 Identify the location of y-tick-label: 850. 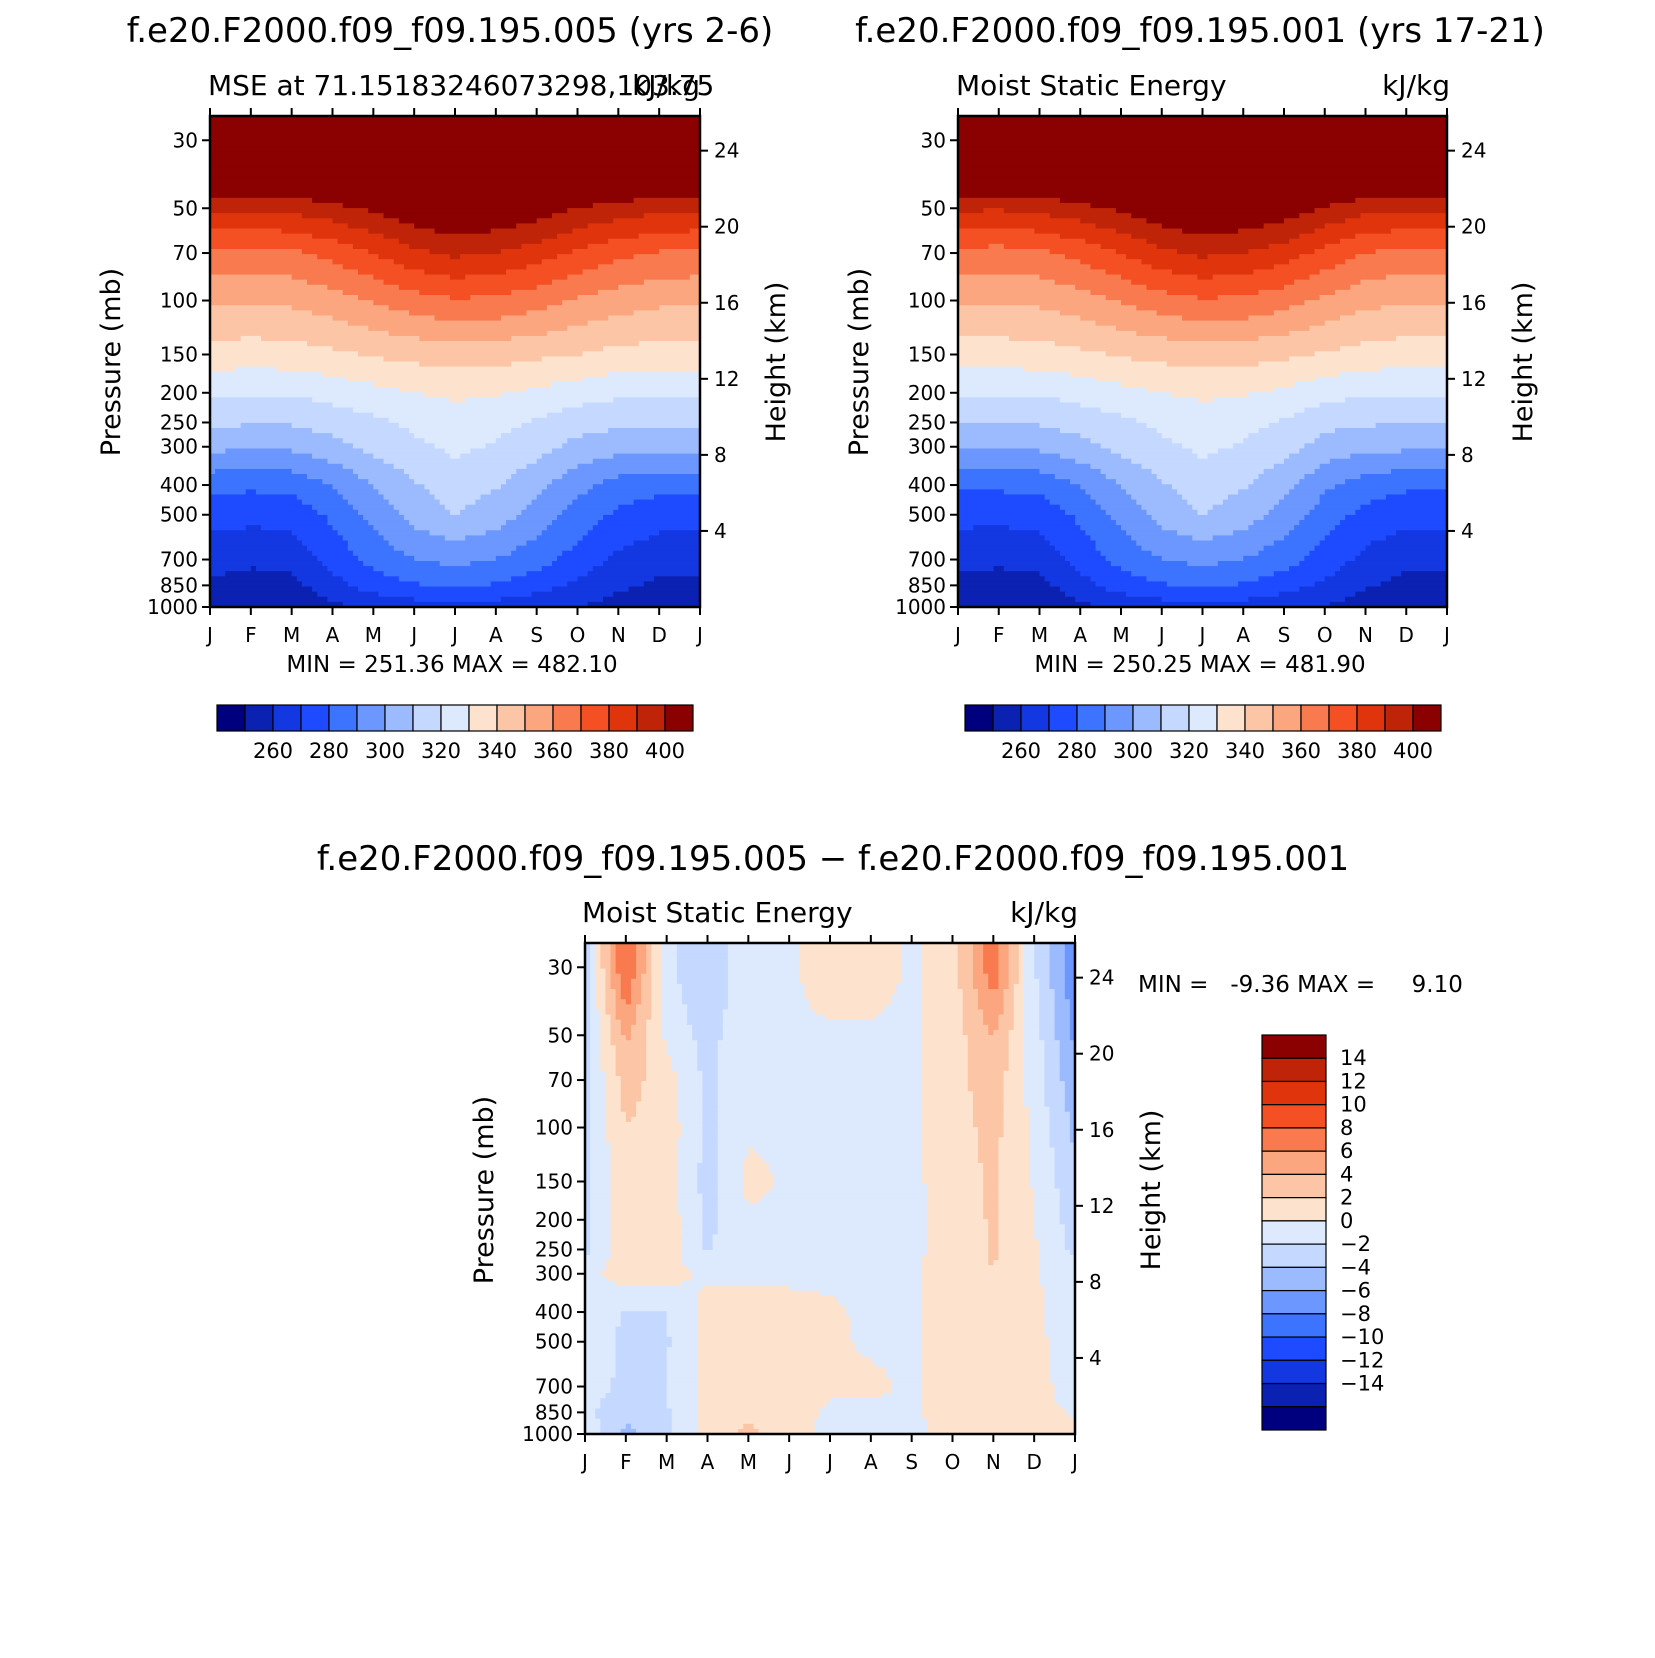
(554, 1412).